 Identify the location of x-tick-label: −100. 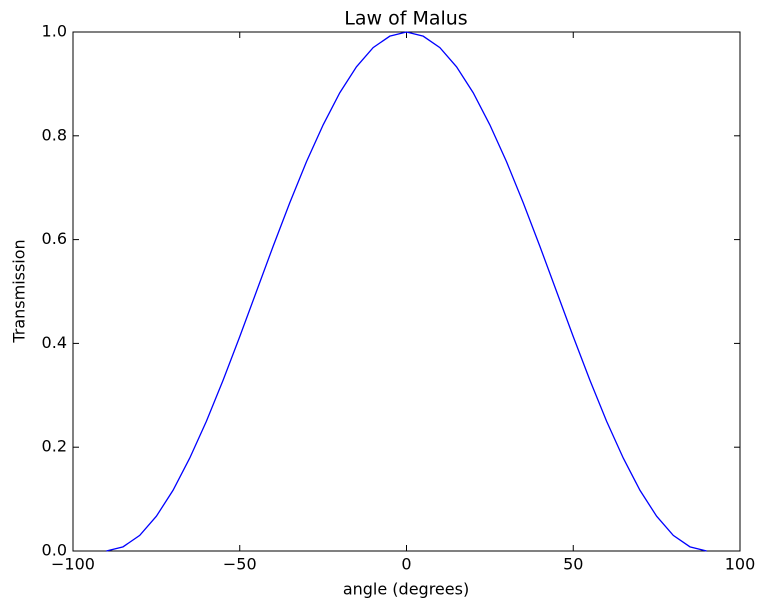
(73, 564).